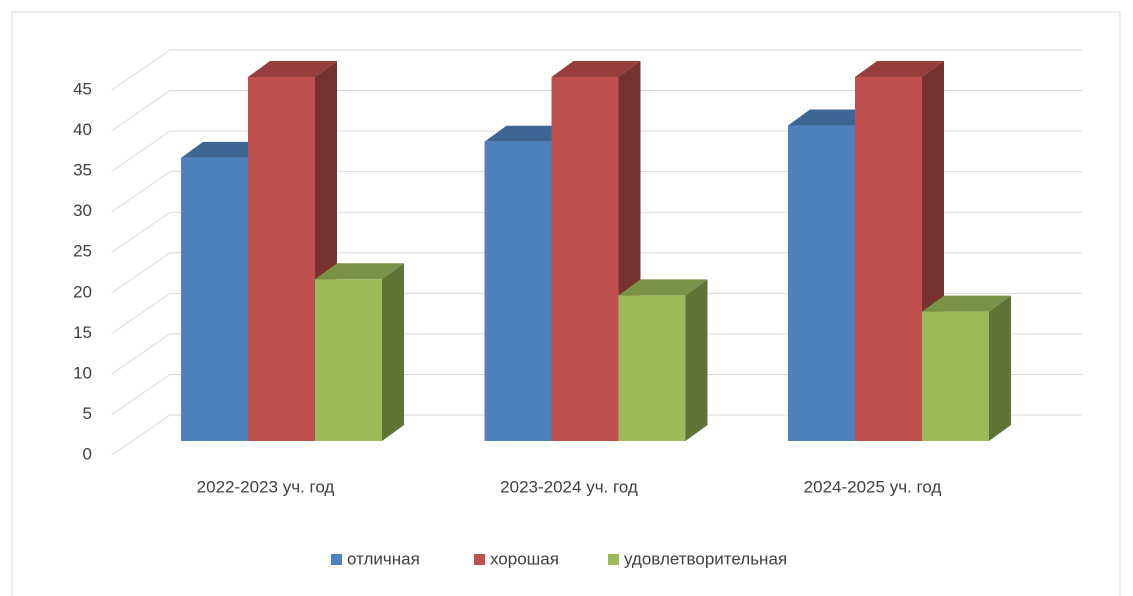 The image size is (1133, 596). I want to click on x-tick-label: 2024-2025 уч. год, so click(873, 486).